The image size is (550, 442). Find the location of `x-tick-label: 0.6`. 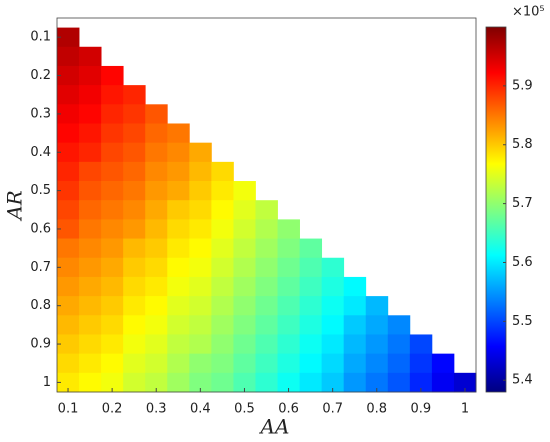

x-tick-label: 0.6 is located at coordinates (288, 409).